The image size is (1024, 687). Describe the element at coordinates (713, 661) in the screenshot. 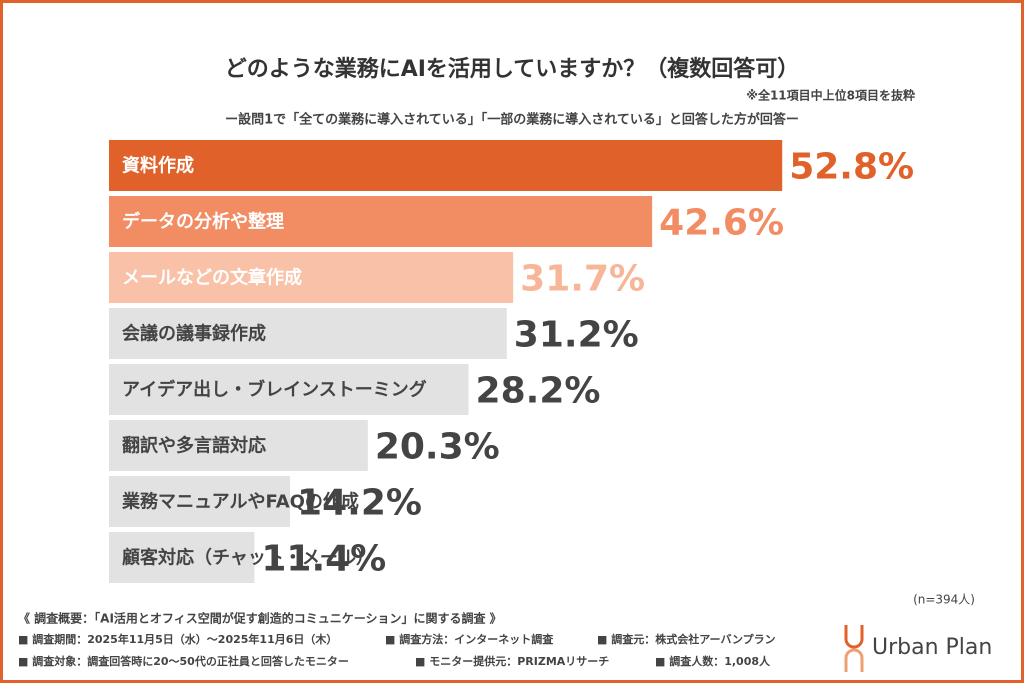

I see `footer-item: ■ 調査人数：1,008人` at that location.